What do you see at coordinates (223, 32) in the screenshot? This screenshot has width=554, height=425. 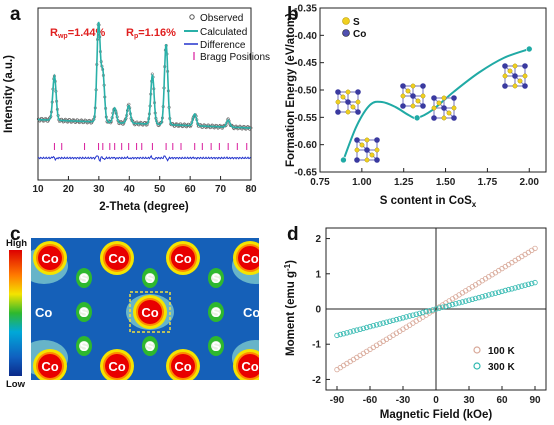 I see `legend-calculated: Calculated` at bounding box center [223, 32].